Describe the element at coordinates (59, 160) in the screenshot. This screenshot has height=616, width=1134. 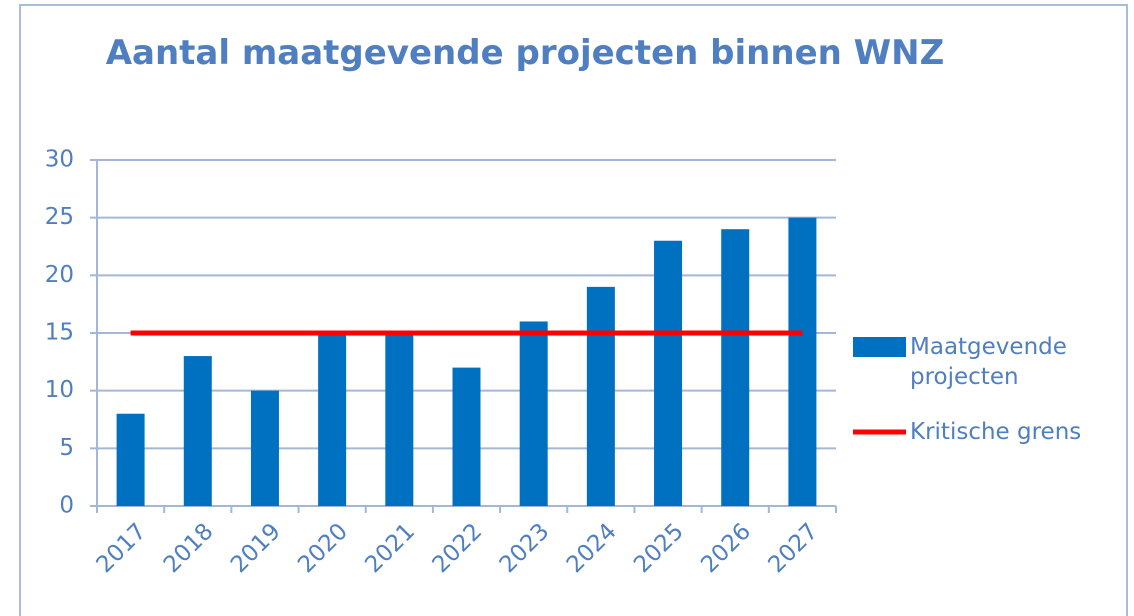
I see `y-tick-label: 30` at that location.